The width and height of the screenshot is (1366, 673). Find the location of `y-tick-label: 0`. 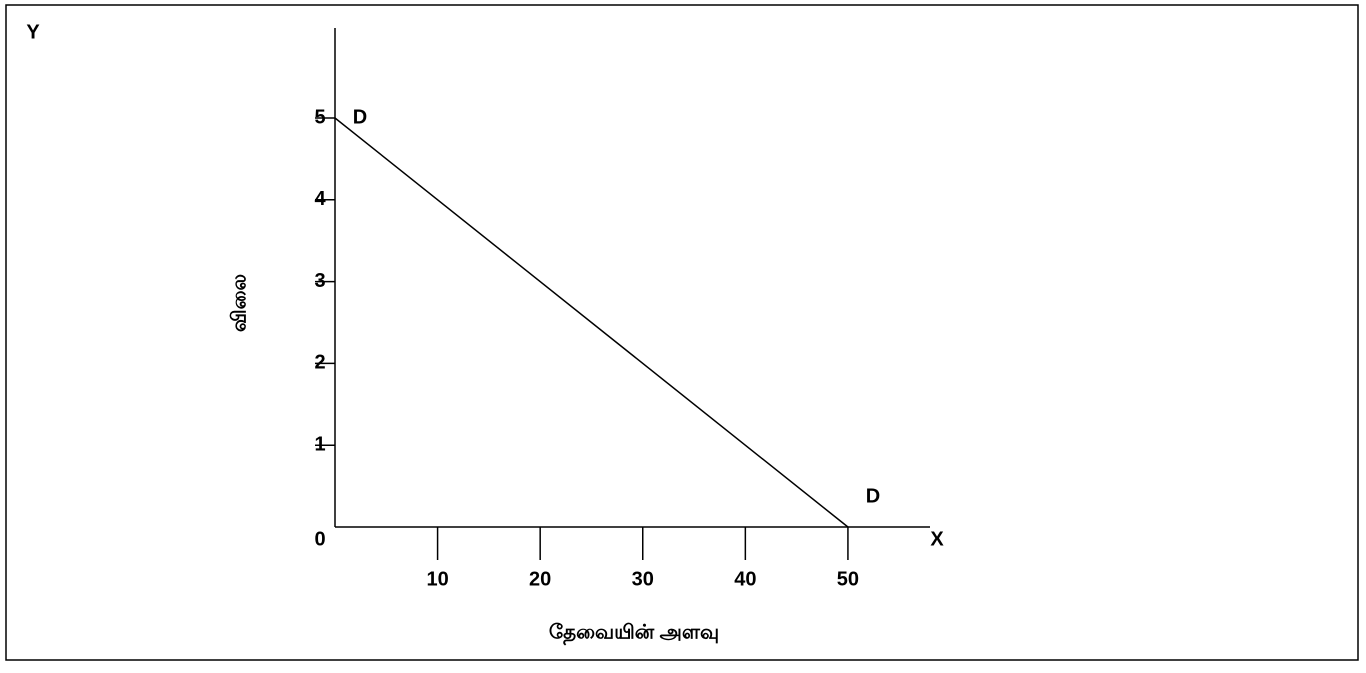

y-tick-label: 0 is located at coordinates (319, 539).